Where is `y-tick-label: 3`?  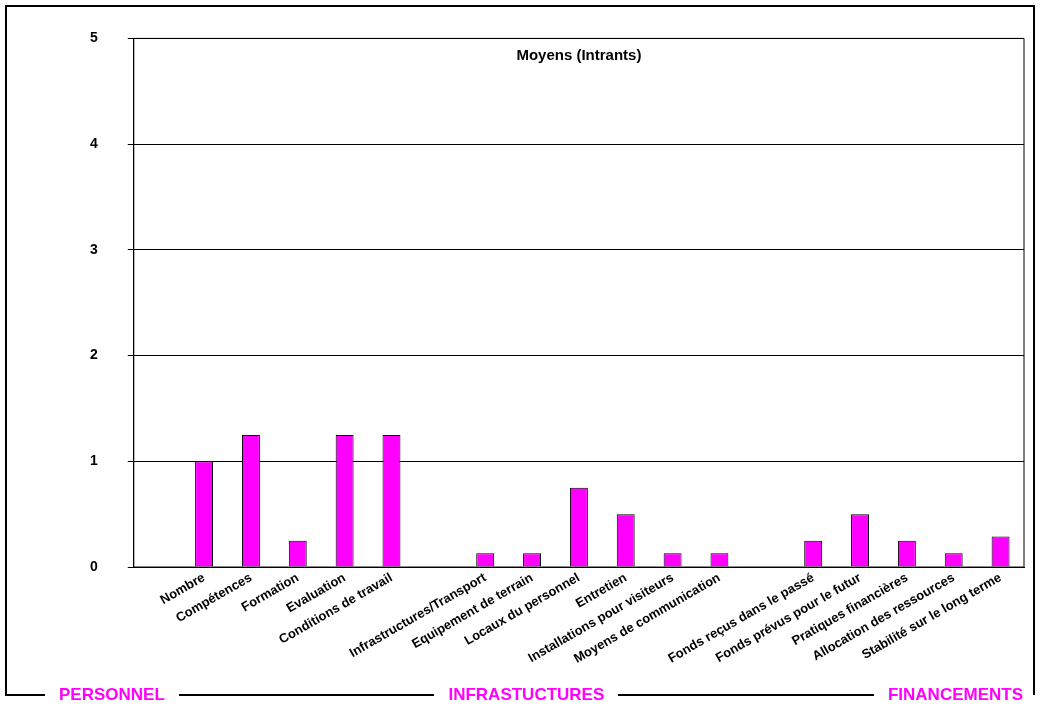 y-tick-label: 3 is located at coordinates (93, 248).